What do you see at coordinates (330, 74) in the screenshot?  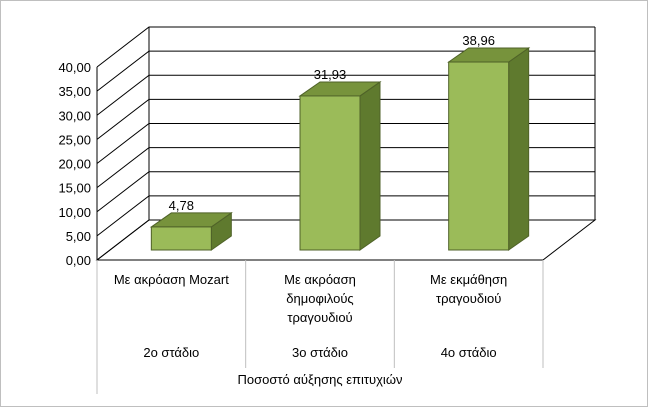 I see `data-label: 31,93` at bounding box center [330, 74].